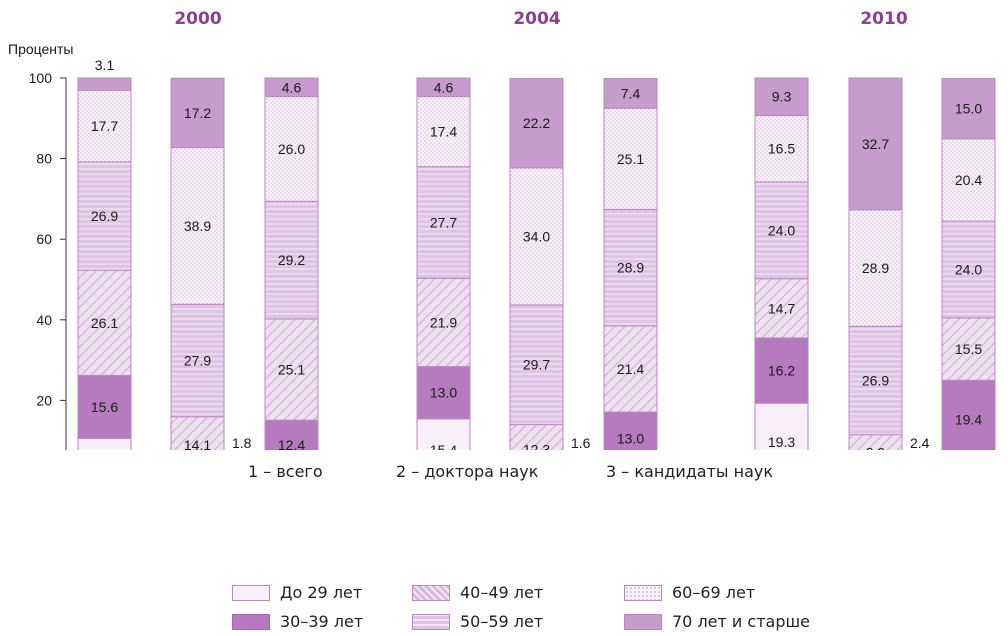 Image resolution: width=1008 pixels, height=636 pixels. I want to click on legend-label-under-29: До 29 лет, so click(321, 592).